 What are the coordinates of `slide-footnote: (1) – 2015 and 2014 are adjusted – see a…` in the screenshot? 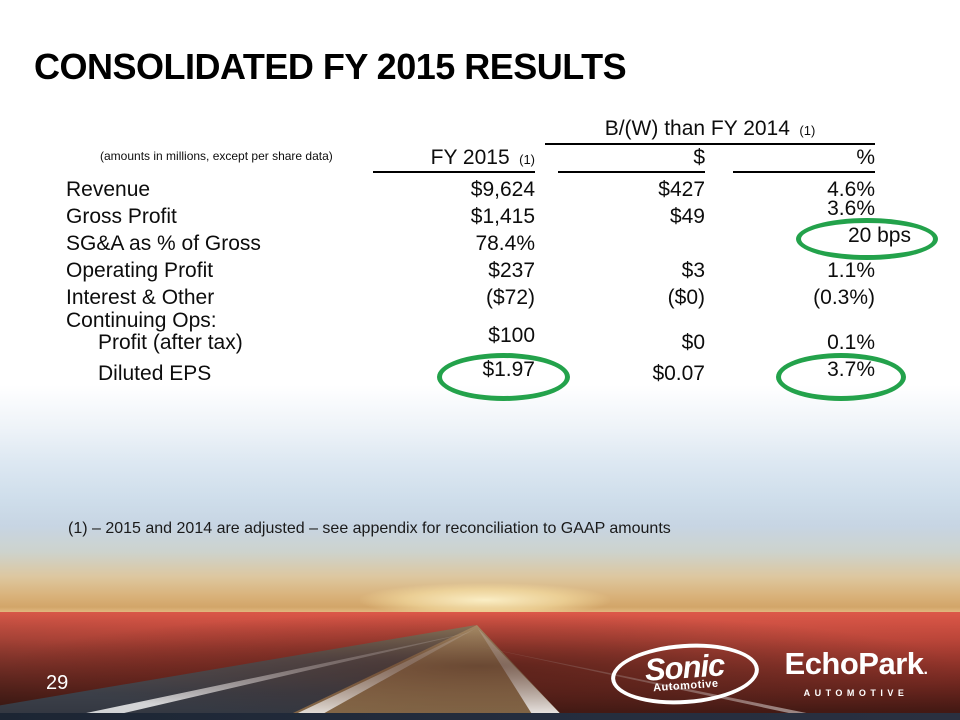 It's located at (369, 528).